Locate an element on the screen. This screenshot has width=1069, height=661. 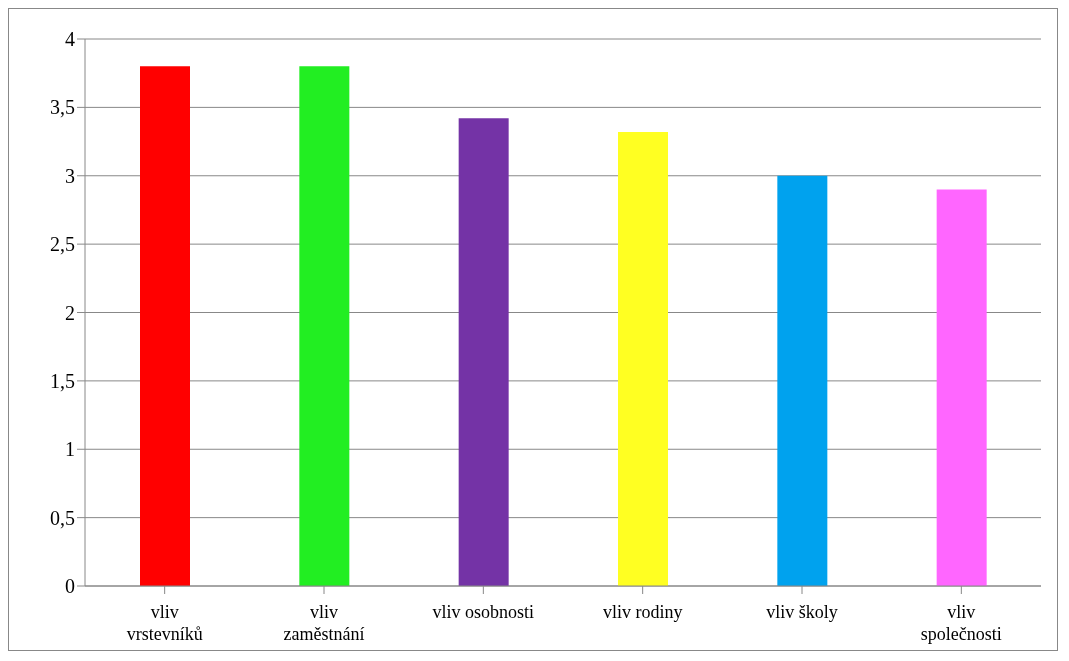
y-tick-label: 1 is located at coordinates (70, 449).